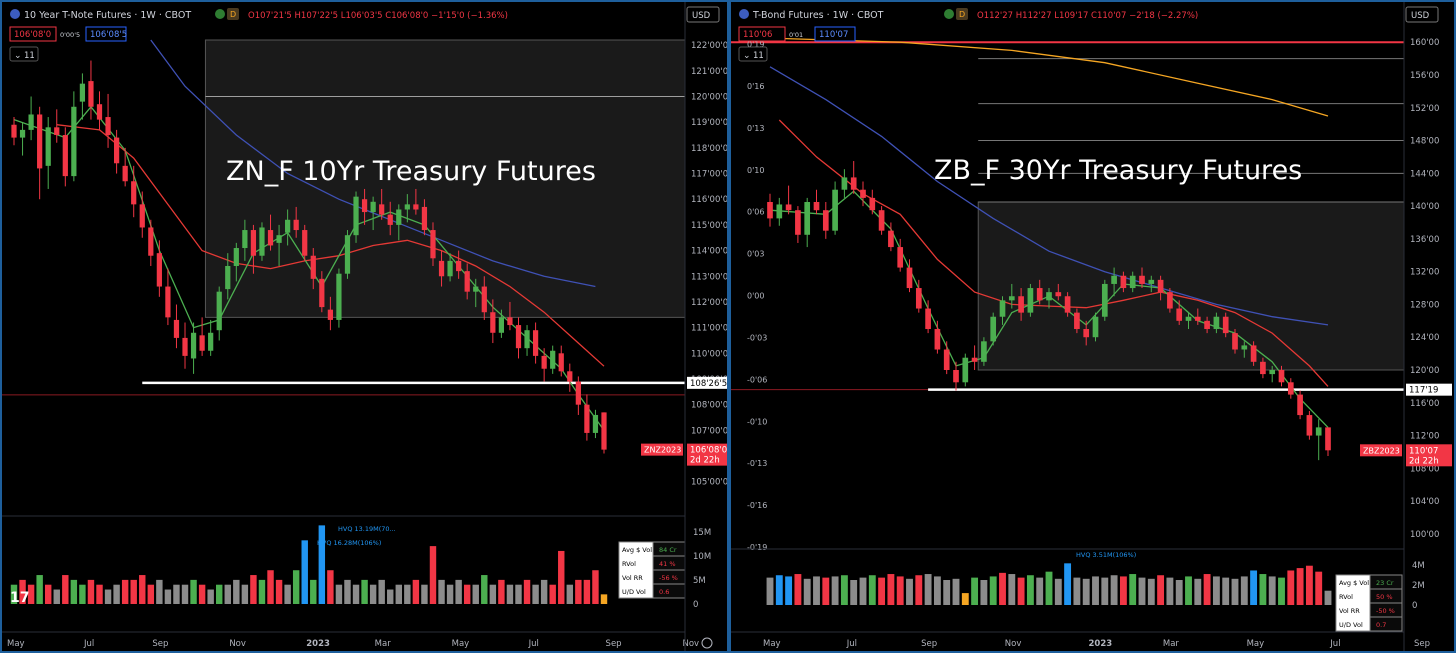 This screenshot has height=653, width=1456. I want to click on sell-price-box, so click(762, 34).